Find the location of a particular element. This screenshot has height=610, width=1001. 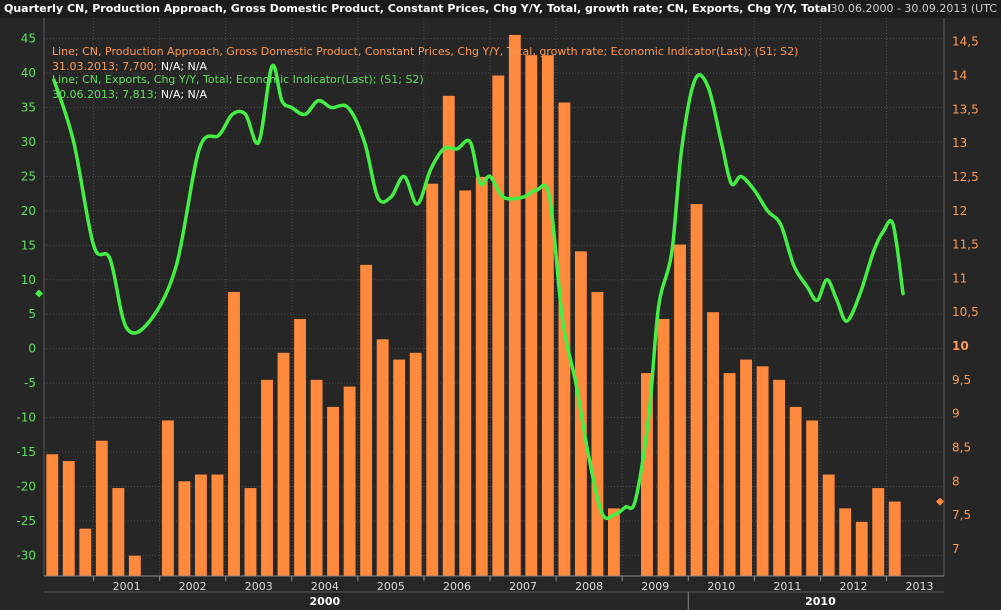

gdp-bar-2011Q3 is located at coordinates (795, 491).